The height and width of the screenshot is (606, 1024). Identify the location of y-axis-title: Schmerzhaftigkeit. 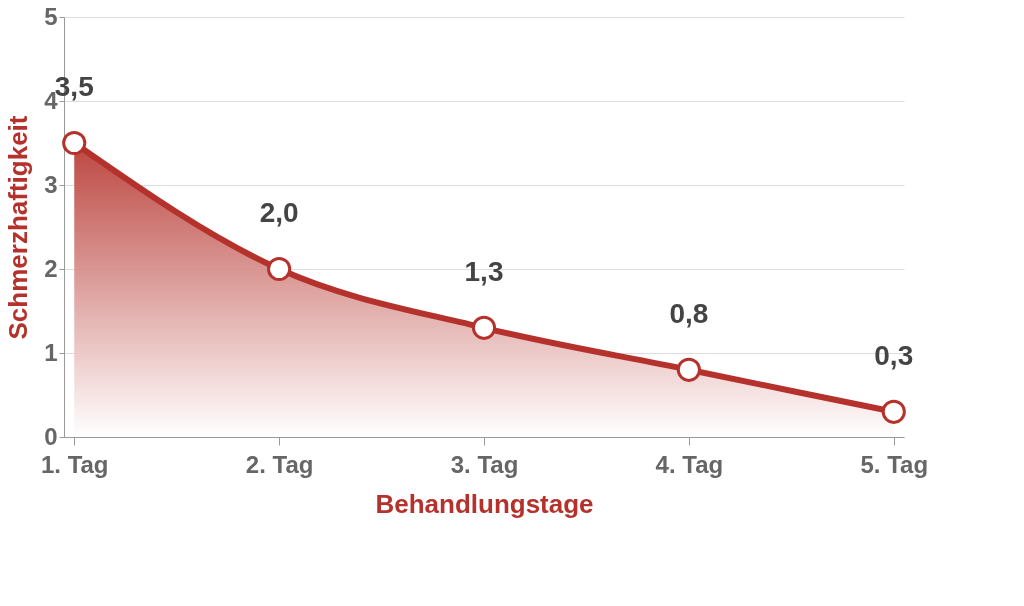
(18, 227).